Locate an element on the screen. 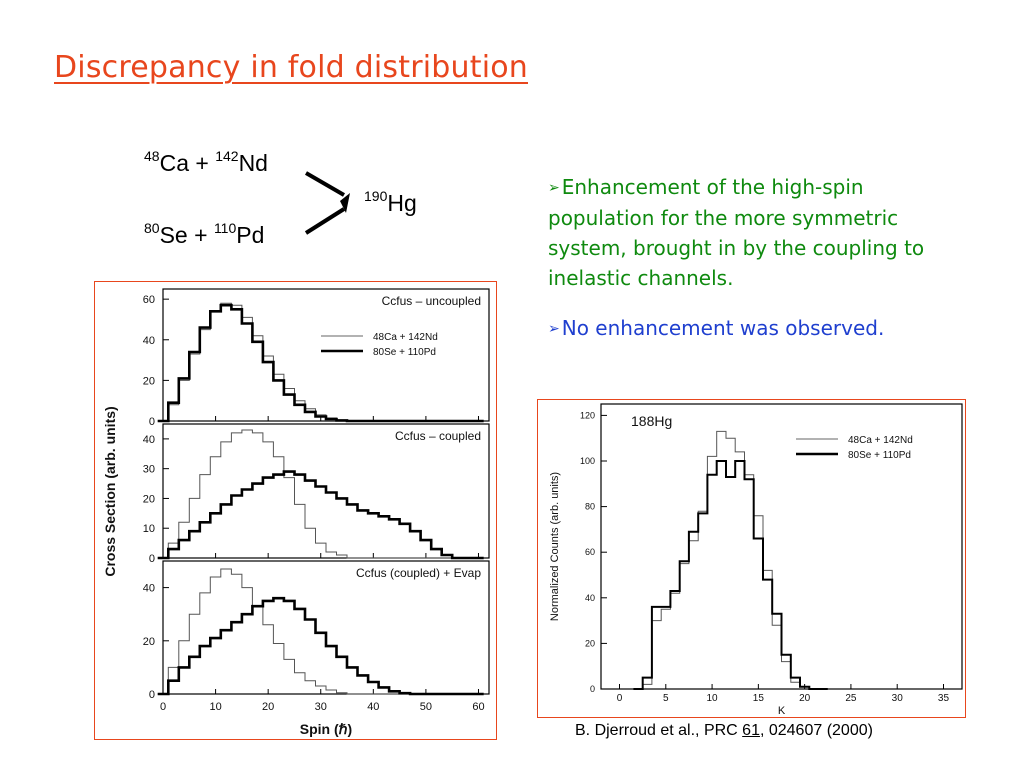 This screenshot has width=1024, height=768. y-axis-label: Normalized Counts (arb. units) is located at coordinates (555, 546).